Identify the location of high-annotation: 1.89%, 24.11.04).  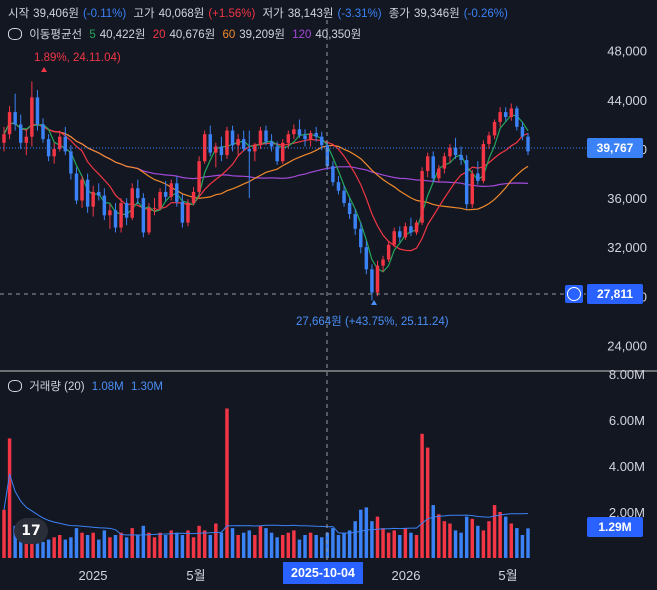
(77, 58).